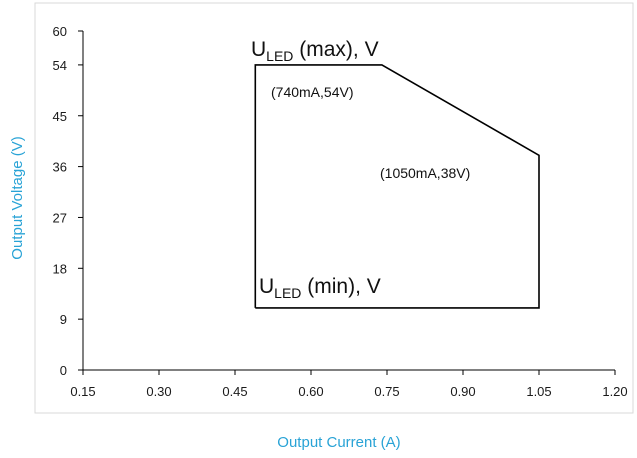  I want to click on annotation-point-upper: (740mA,54V), so click(312, 92).